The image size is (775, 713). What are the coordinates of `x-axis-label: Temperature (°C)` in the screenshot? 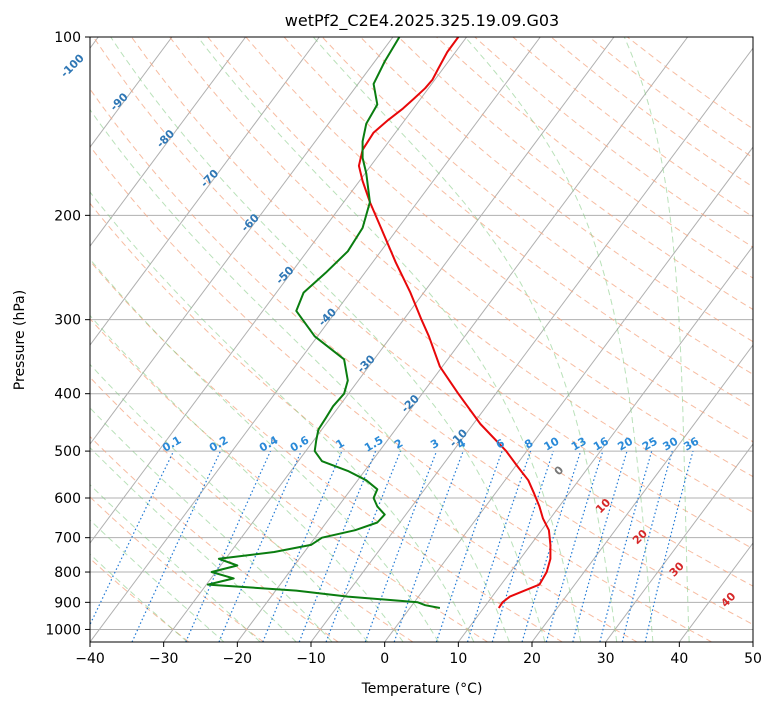 It's located at (422, 689).